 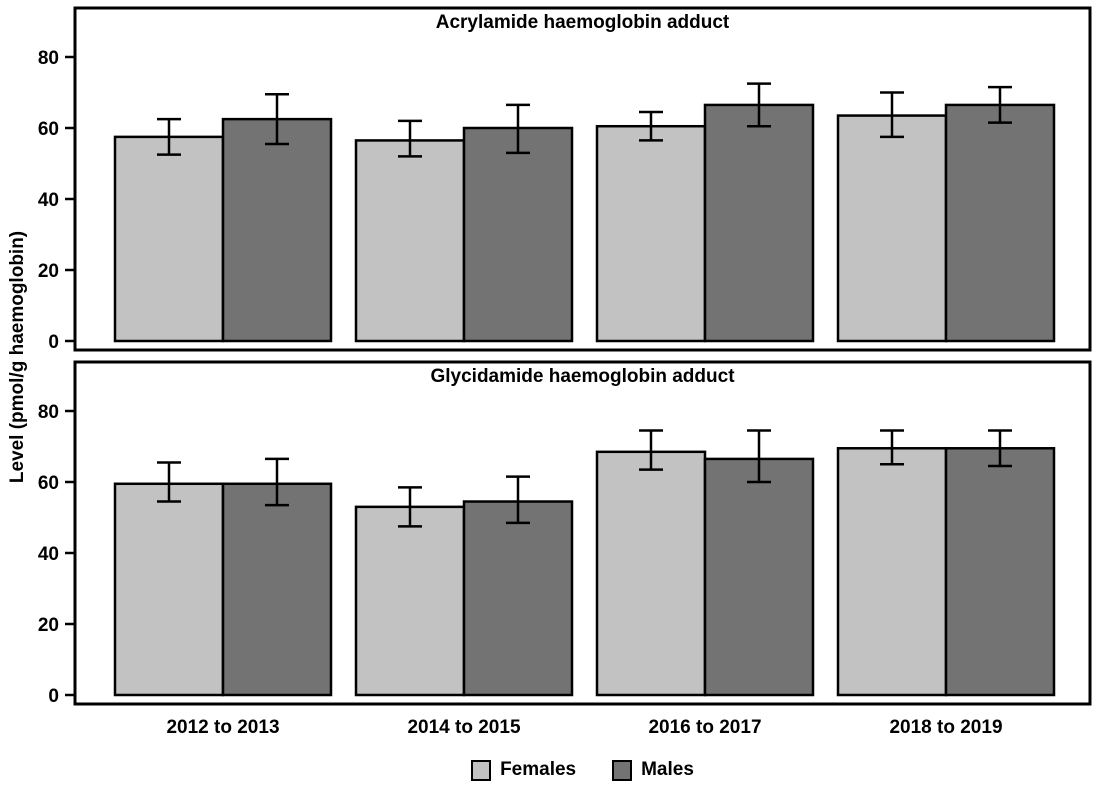 I want to click on legend-item-females: Females, so click(x=523, y=770).